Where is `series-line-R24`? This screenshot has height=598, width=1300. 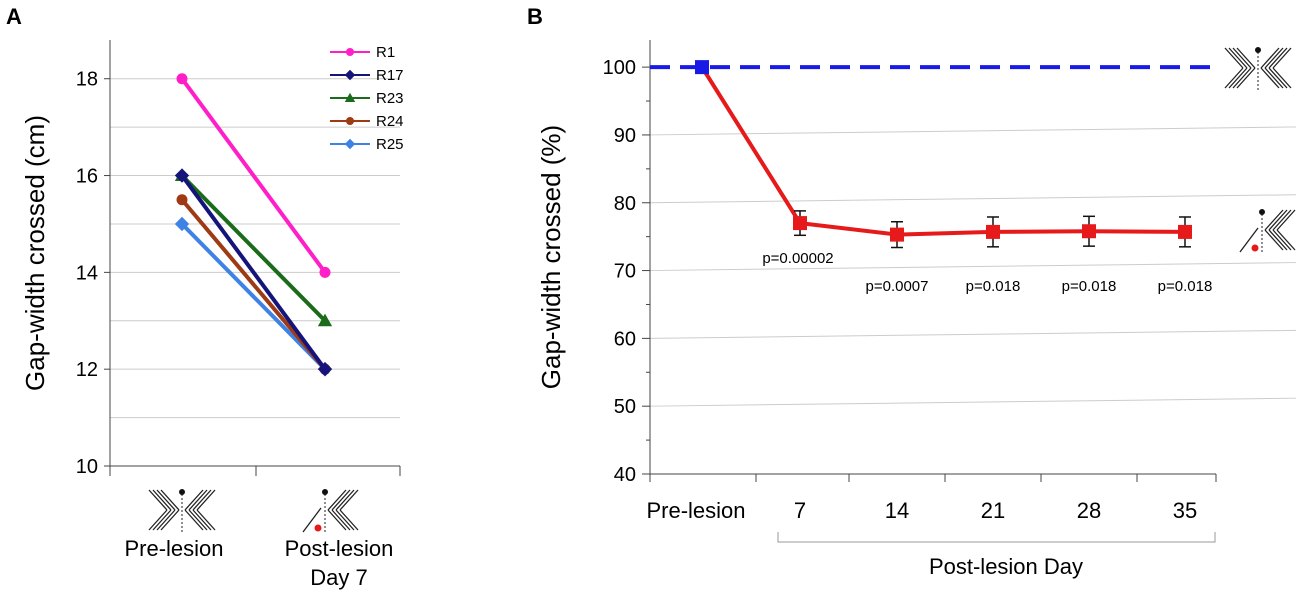
series-line-R24 is located at coordinates (253, 284).